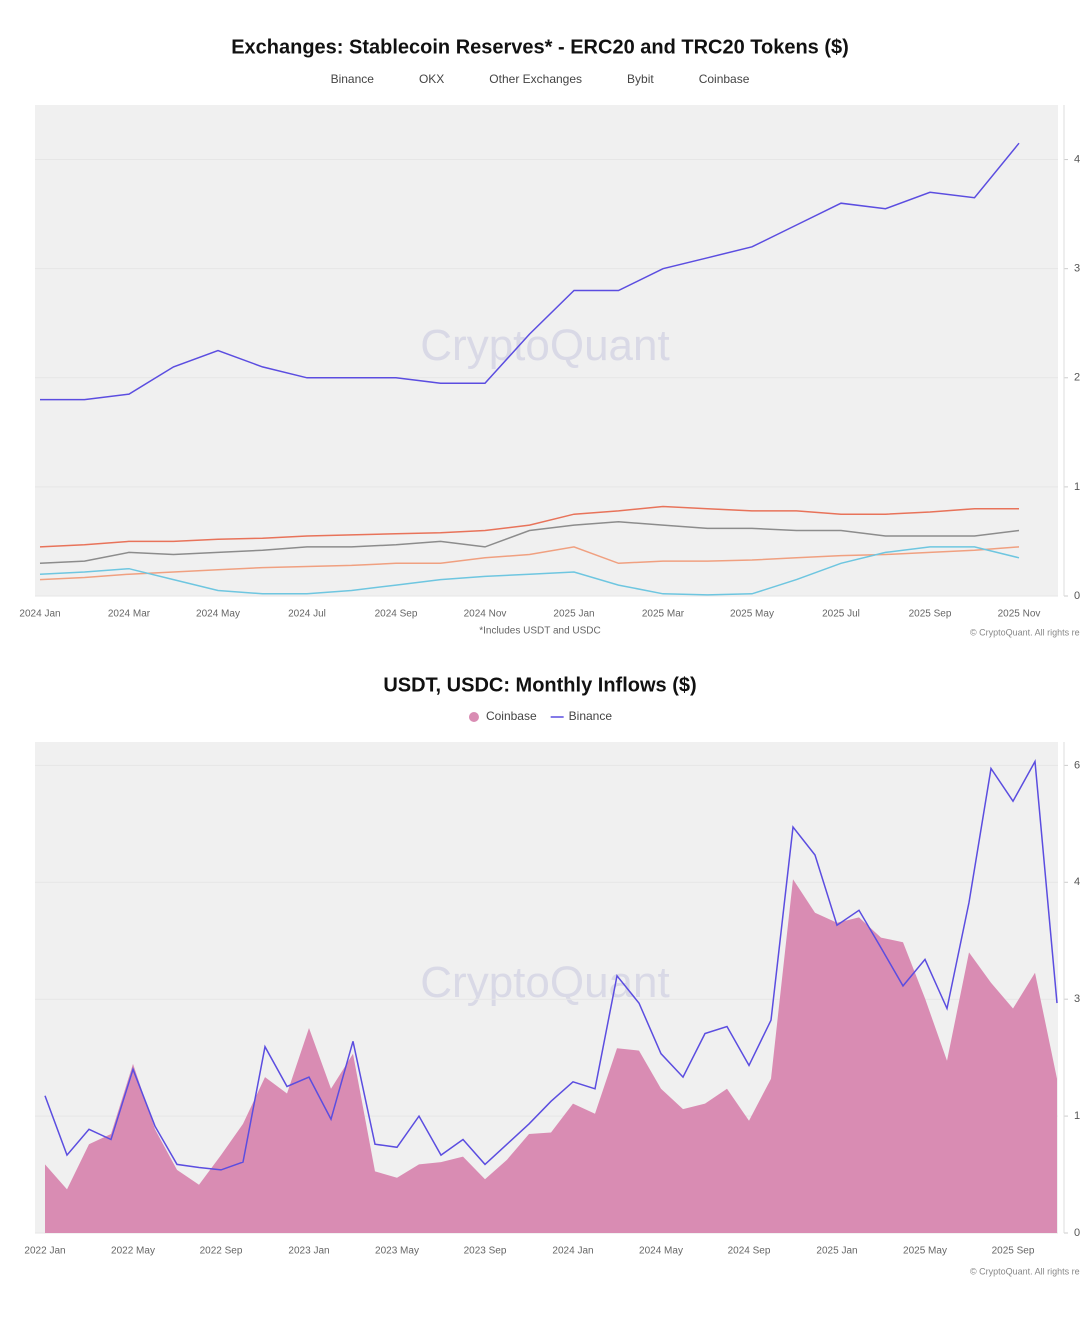  I want to click on x-tick-label: 2025 Mar, so click(663, 614).